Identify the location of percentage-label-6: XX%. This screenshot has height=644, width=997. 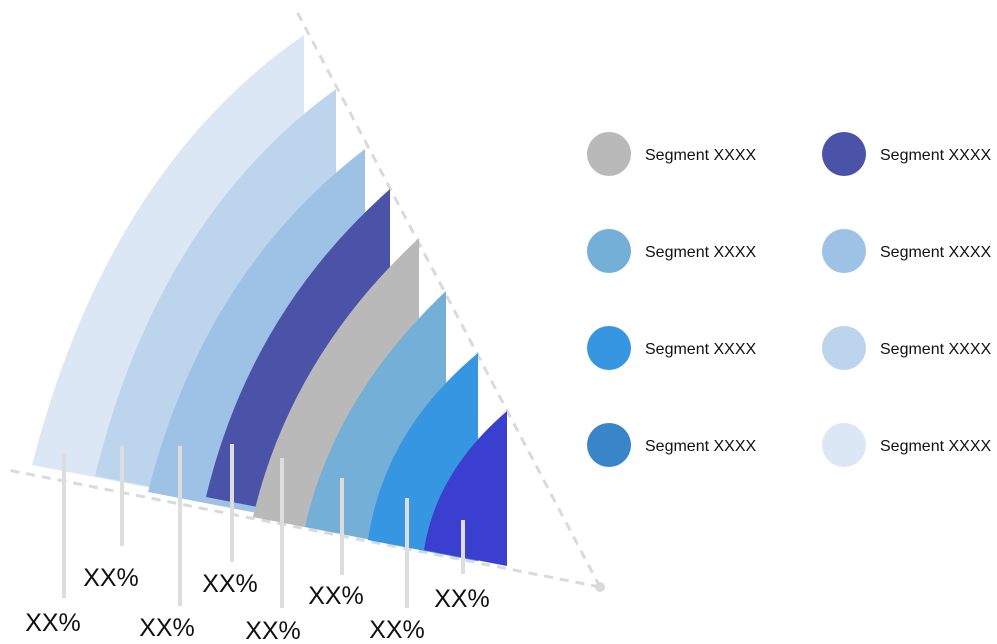
(336, 596).